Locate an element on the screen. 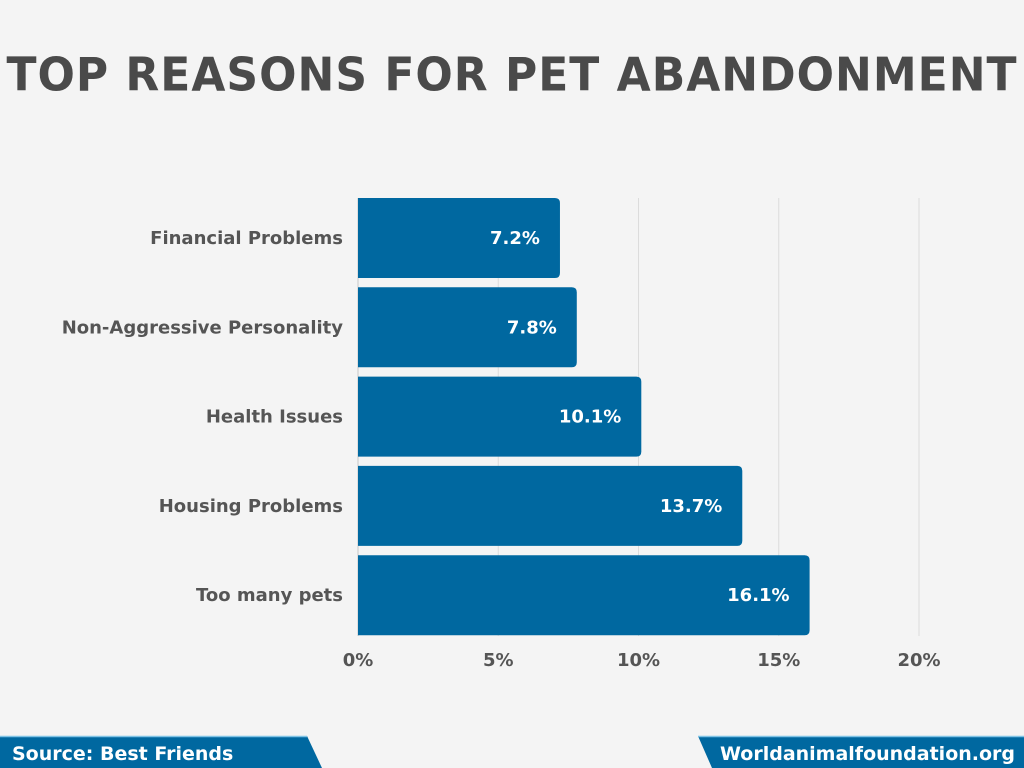 The height and width of the screenshot is (768, 1024). source-text: Source: Best Friends is located at coordinates (122, 754).